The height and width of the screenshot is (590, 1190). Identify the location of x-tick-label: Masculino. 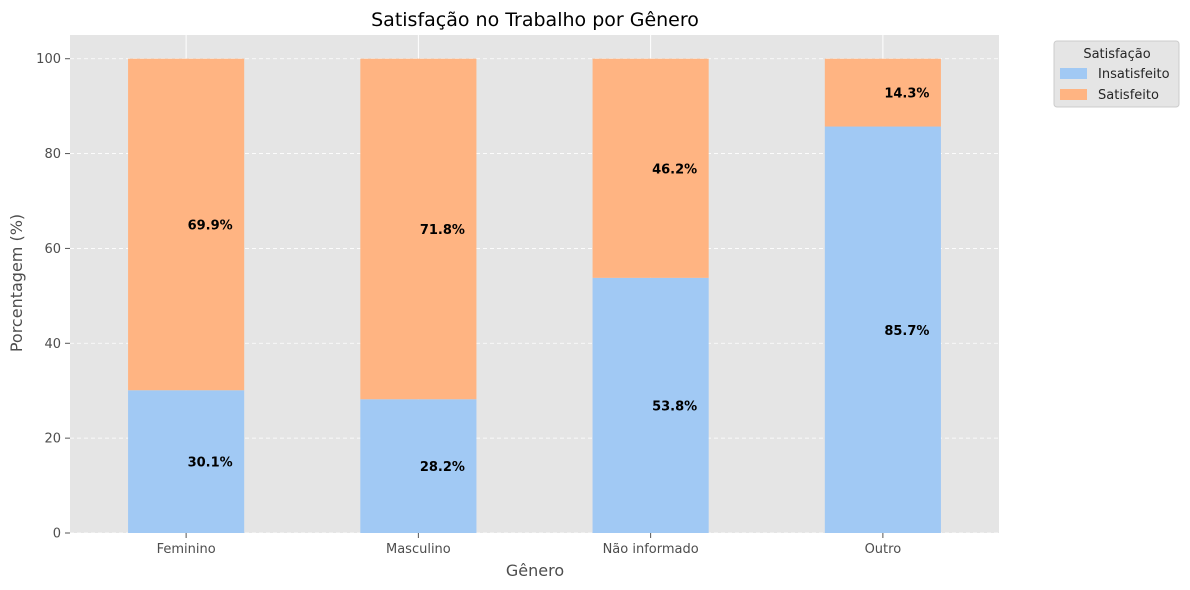
(418, 549).